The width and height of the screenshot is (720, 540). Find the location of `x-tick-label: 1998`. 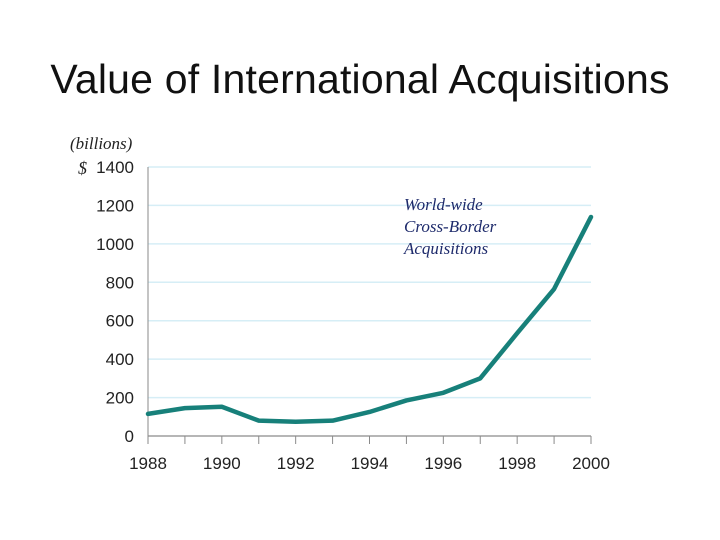

x-tick-label: 1998 is located at coordinates (517, 463).